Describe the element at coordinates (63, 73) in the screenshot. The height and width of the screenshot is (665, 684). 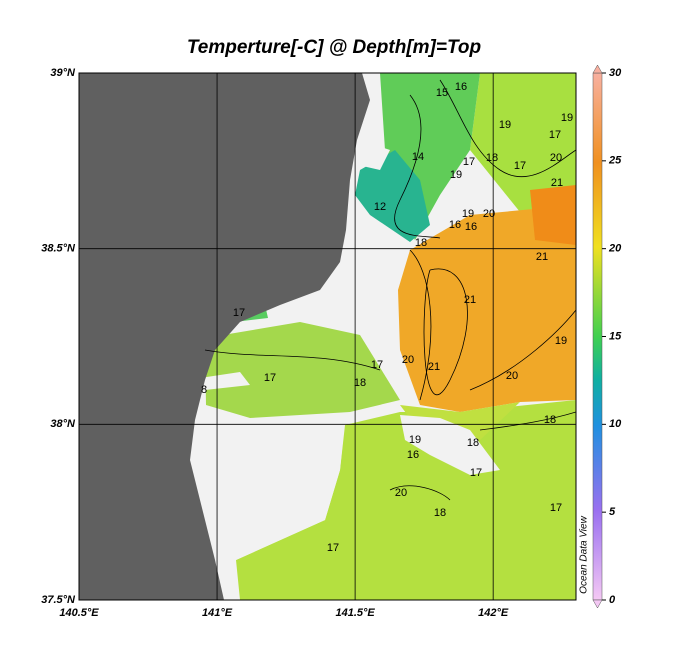
I see `y-tick-label: 39°N` at that location.